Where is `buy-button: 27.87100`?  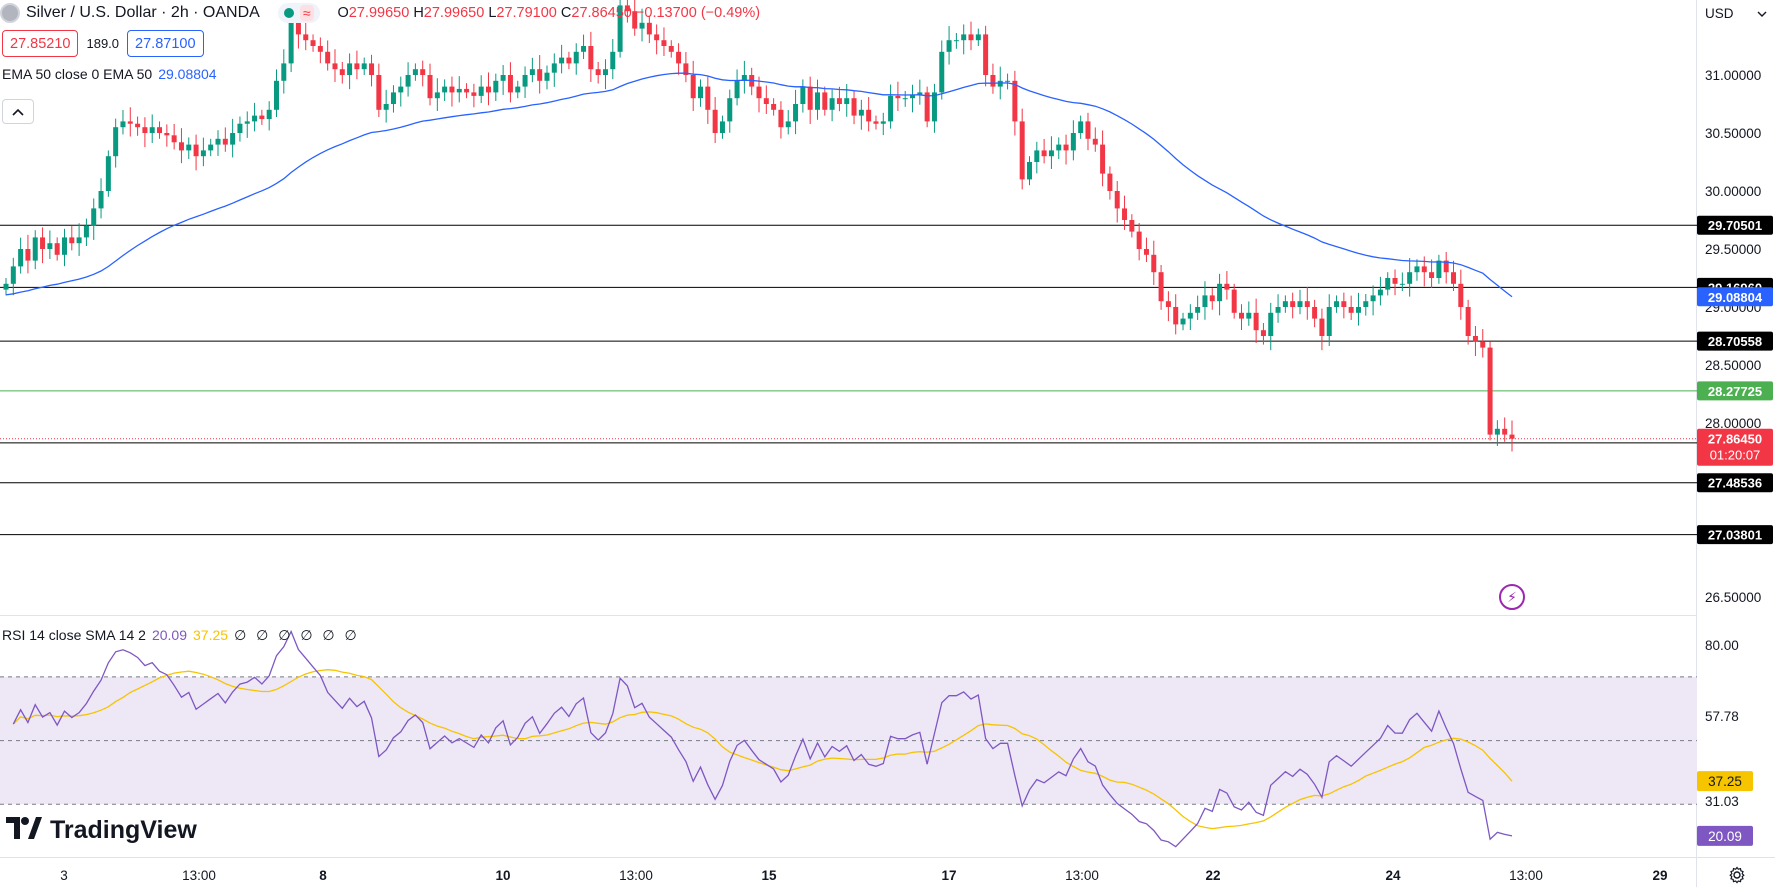
buy-button: 27.87100 is located at coordinates (165, 43).